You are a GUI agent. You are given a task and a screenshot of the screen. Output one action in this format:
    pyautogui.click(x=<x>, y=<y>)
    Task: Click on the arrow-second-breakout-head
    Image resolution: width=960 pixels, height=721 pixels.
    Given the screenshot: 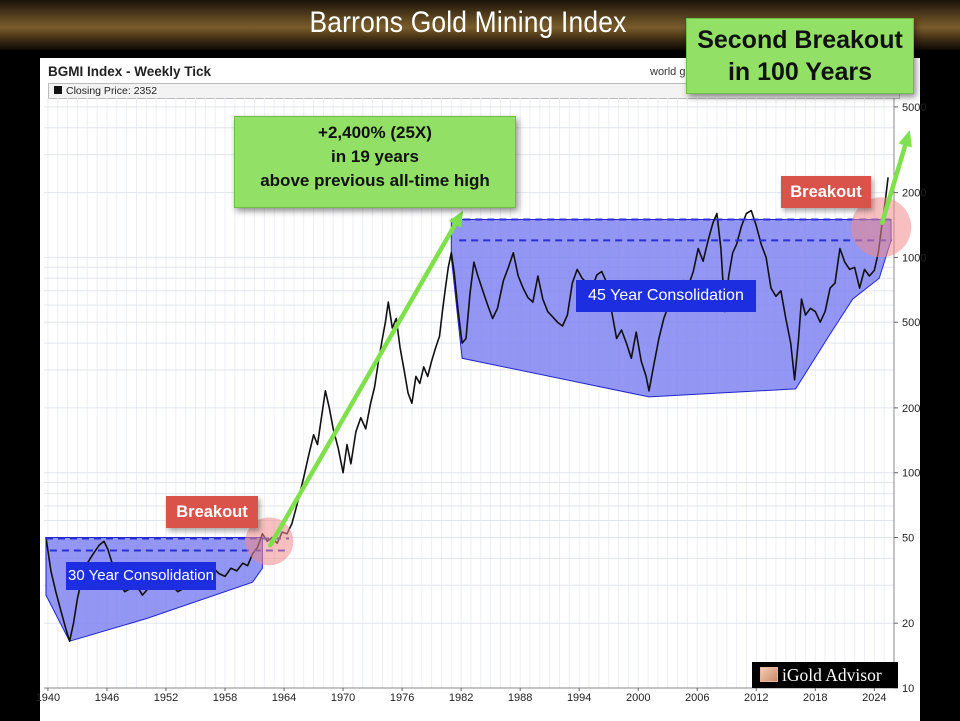 What is the action you would take?
    pyautogui.click(x=905, y=139)
    